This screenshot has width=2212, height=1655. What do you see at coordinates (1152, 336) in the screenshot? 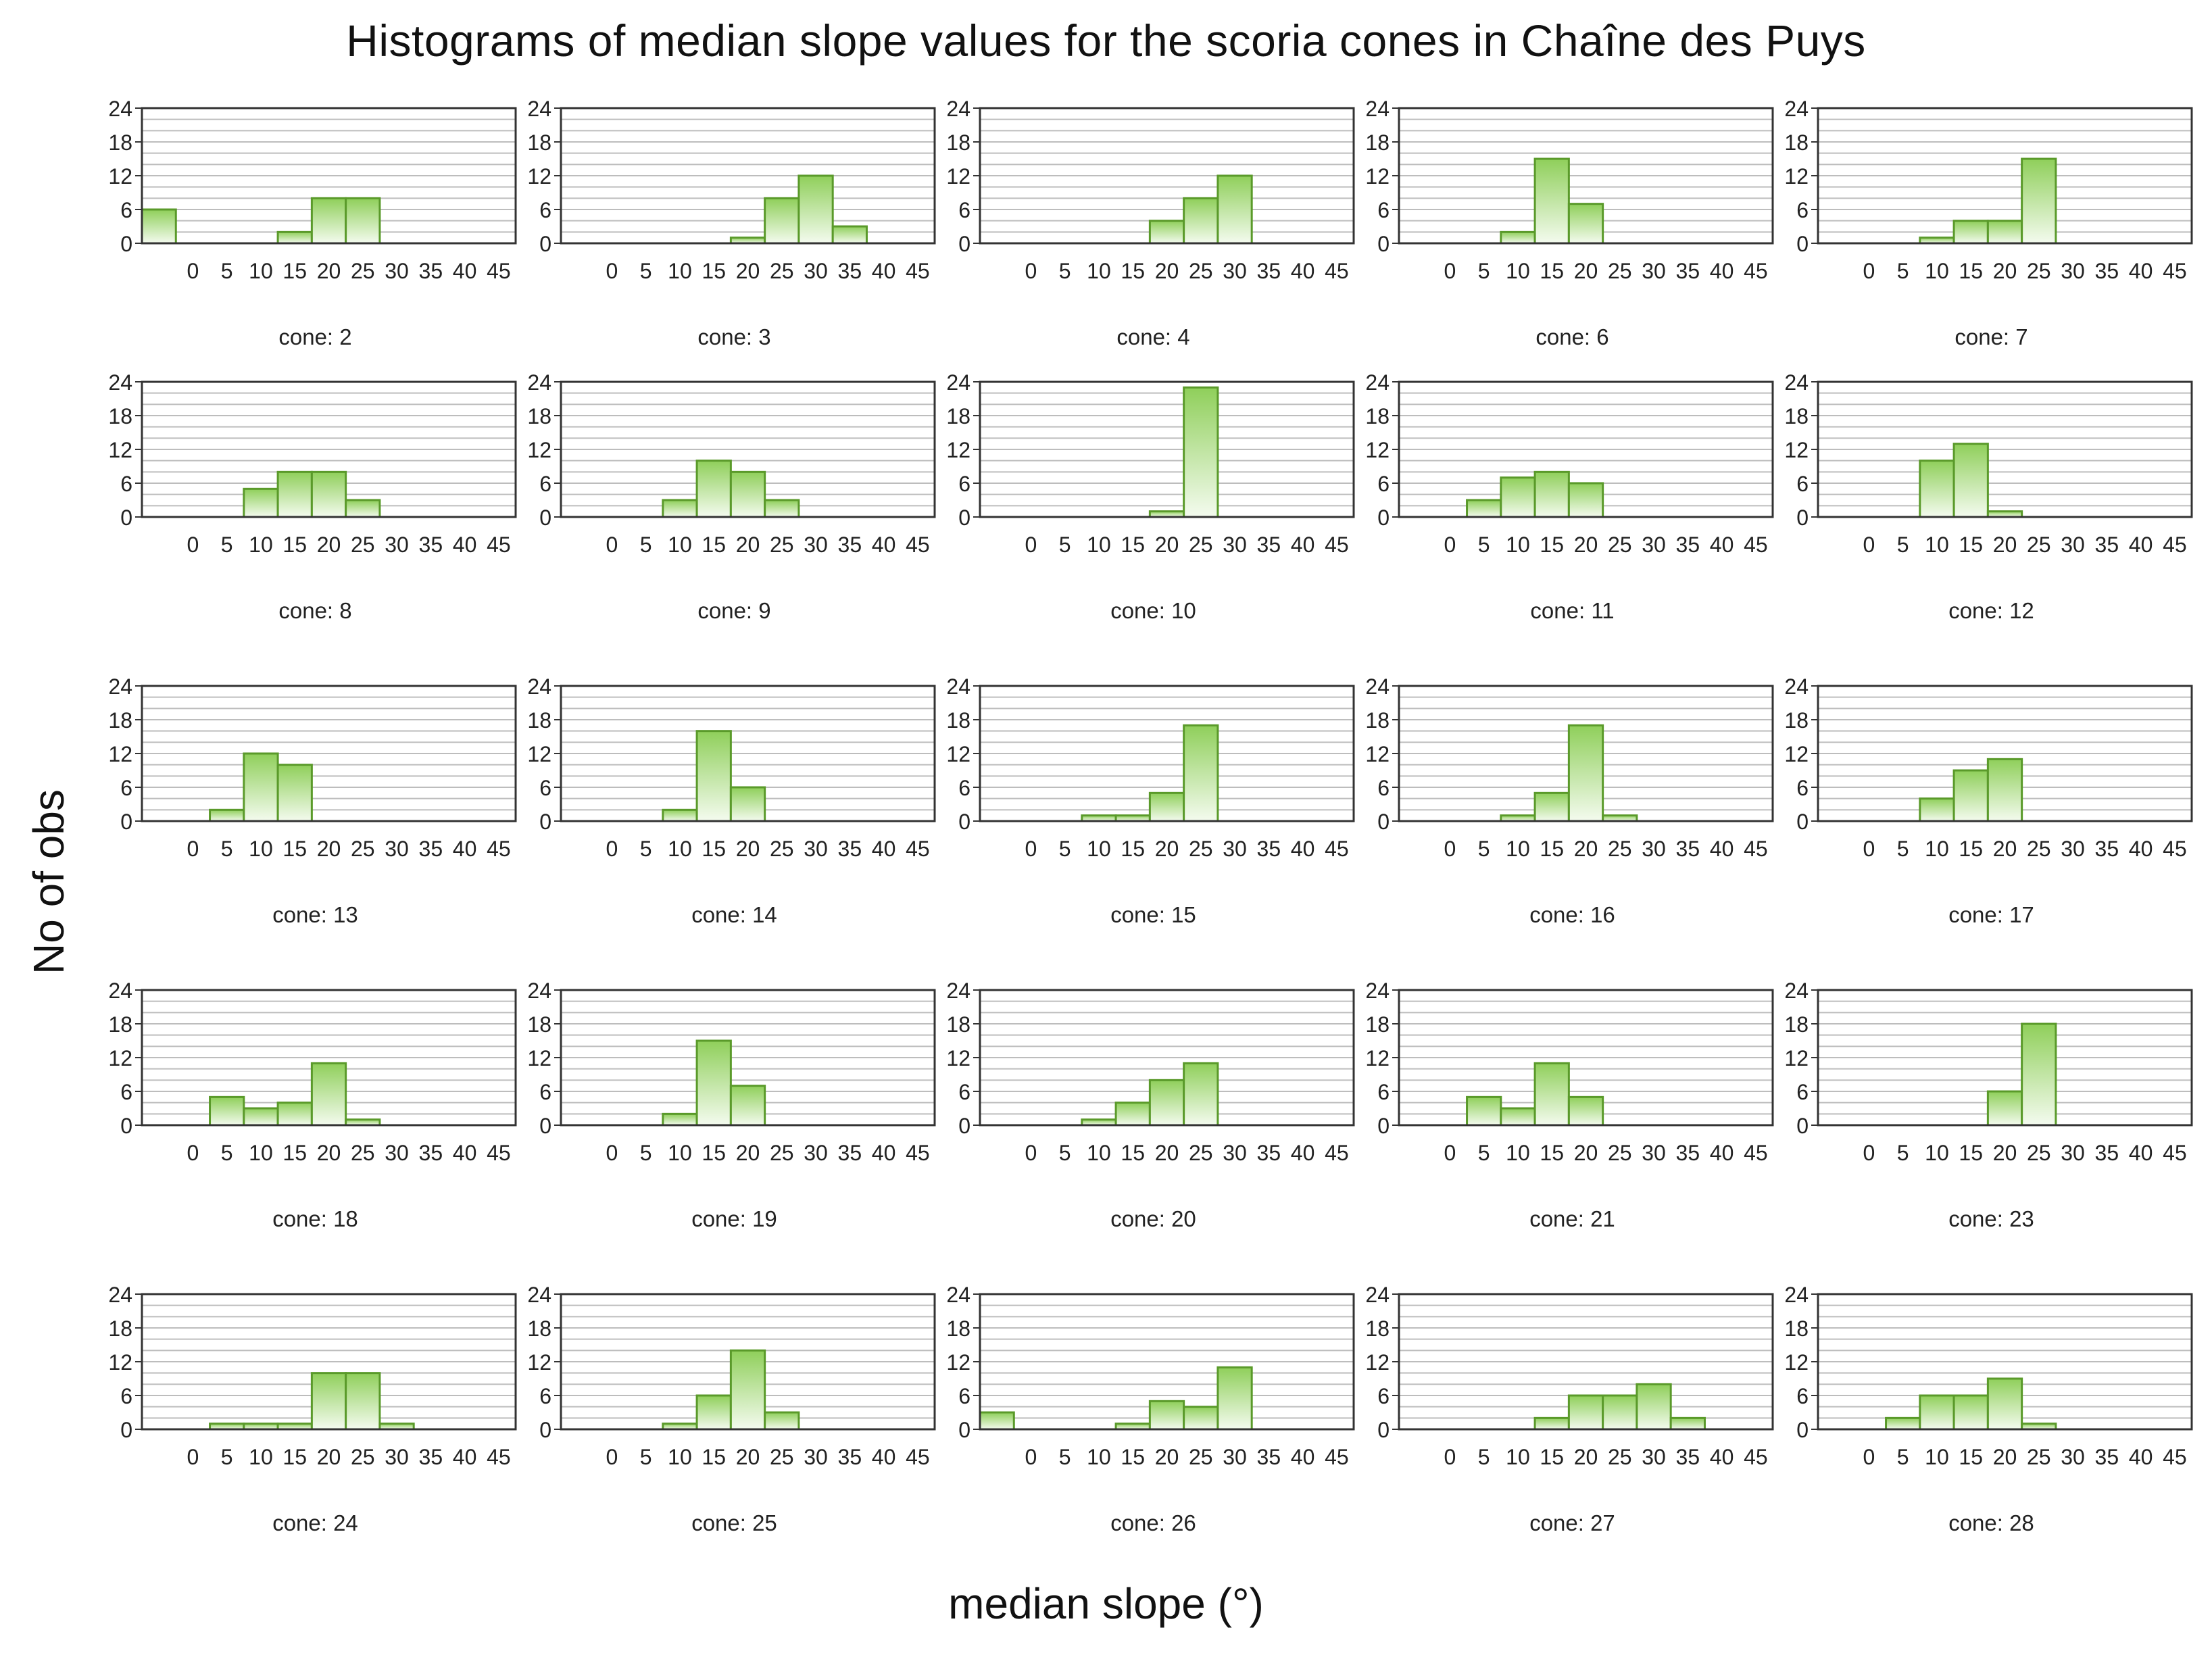
I see `panel-label: cone: 4` at bounding box center [1152, 336].